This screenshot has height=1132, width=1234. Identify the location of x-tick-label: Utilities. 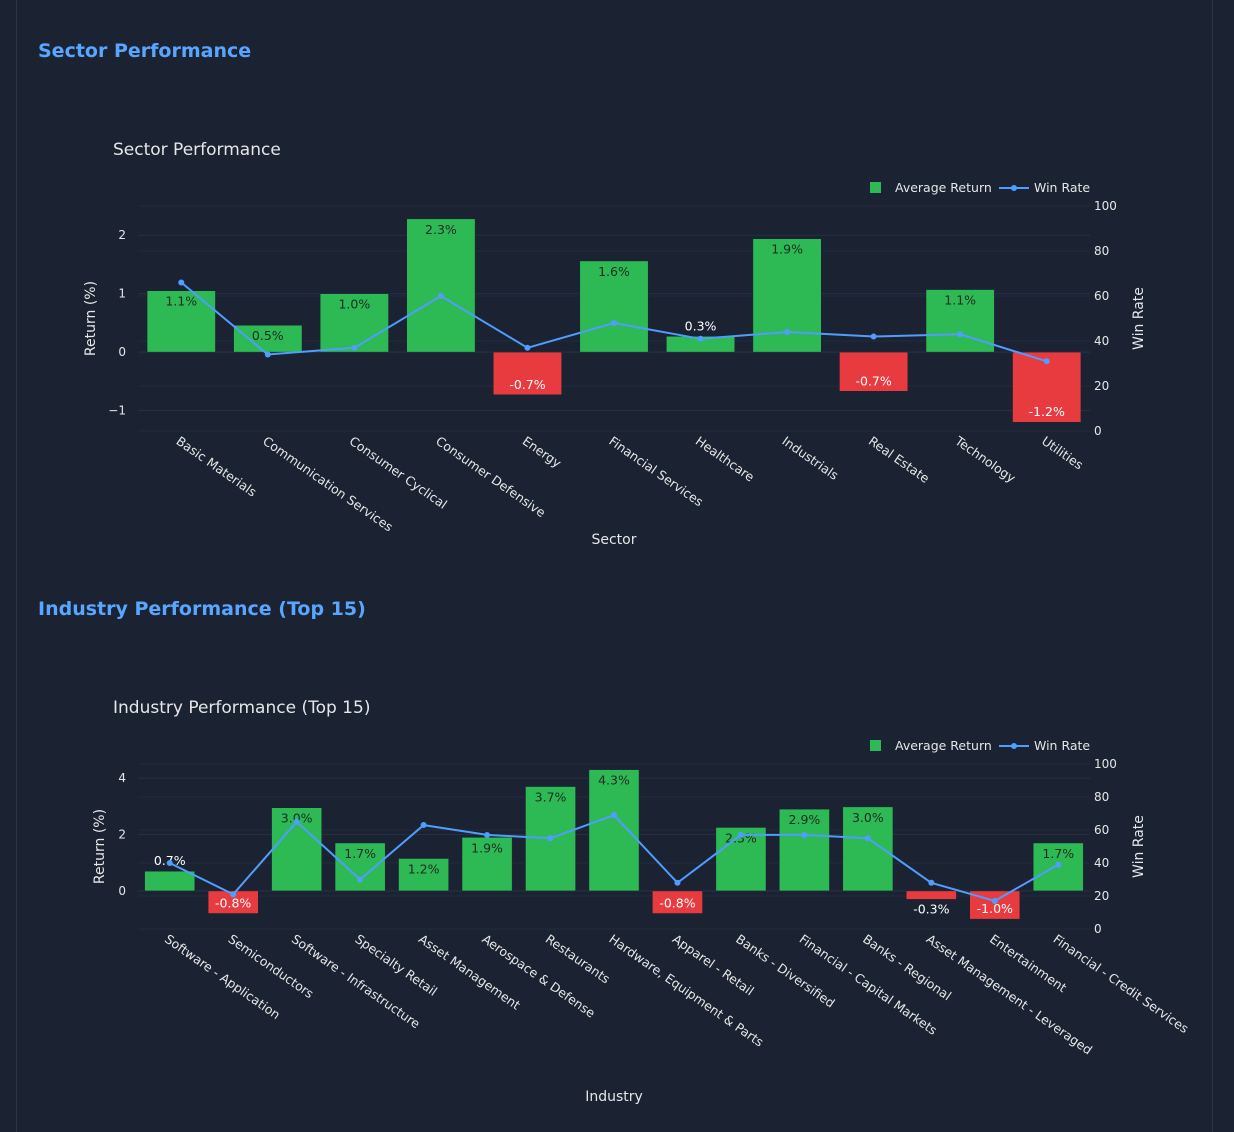
(1062, 452).